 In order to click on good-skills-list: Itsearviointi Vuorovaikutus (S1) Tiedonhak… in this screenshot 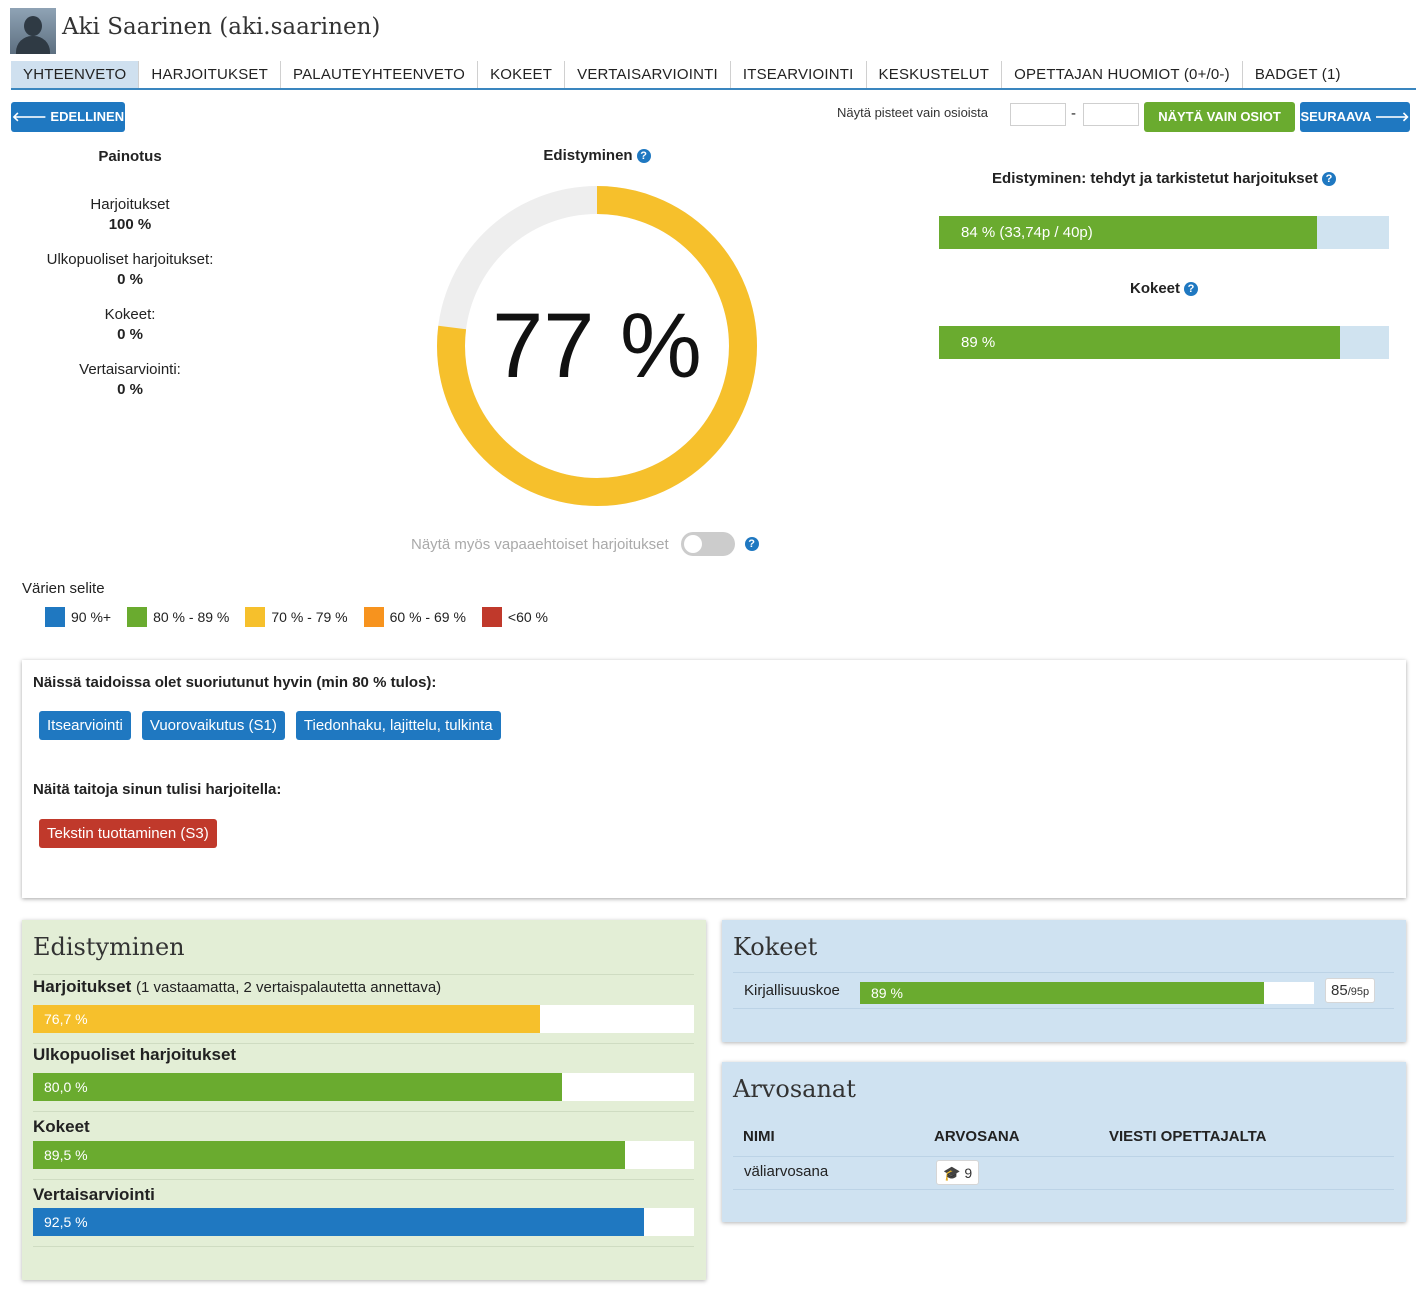, I will do `click(275, 725)`.